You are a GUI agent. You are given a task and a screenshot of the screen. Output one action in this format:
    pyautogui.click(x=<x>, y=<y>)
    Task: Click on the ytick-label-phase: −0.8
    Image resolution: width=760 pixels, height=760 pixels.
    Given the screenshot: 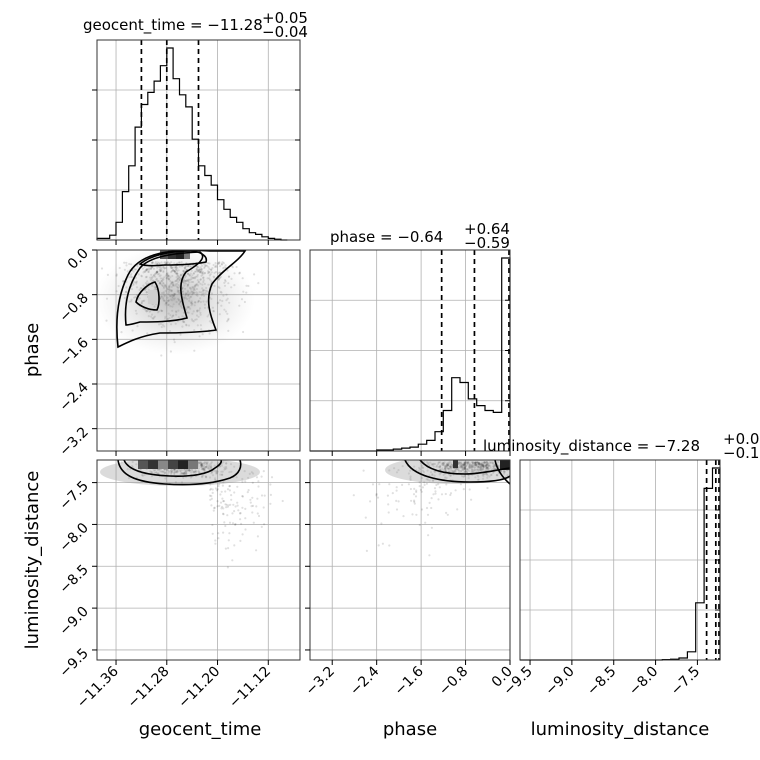 What is the action you would take?
    pyautogui.click(x=73, y=307)
    